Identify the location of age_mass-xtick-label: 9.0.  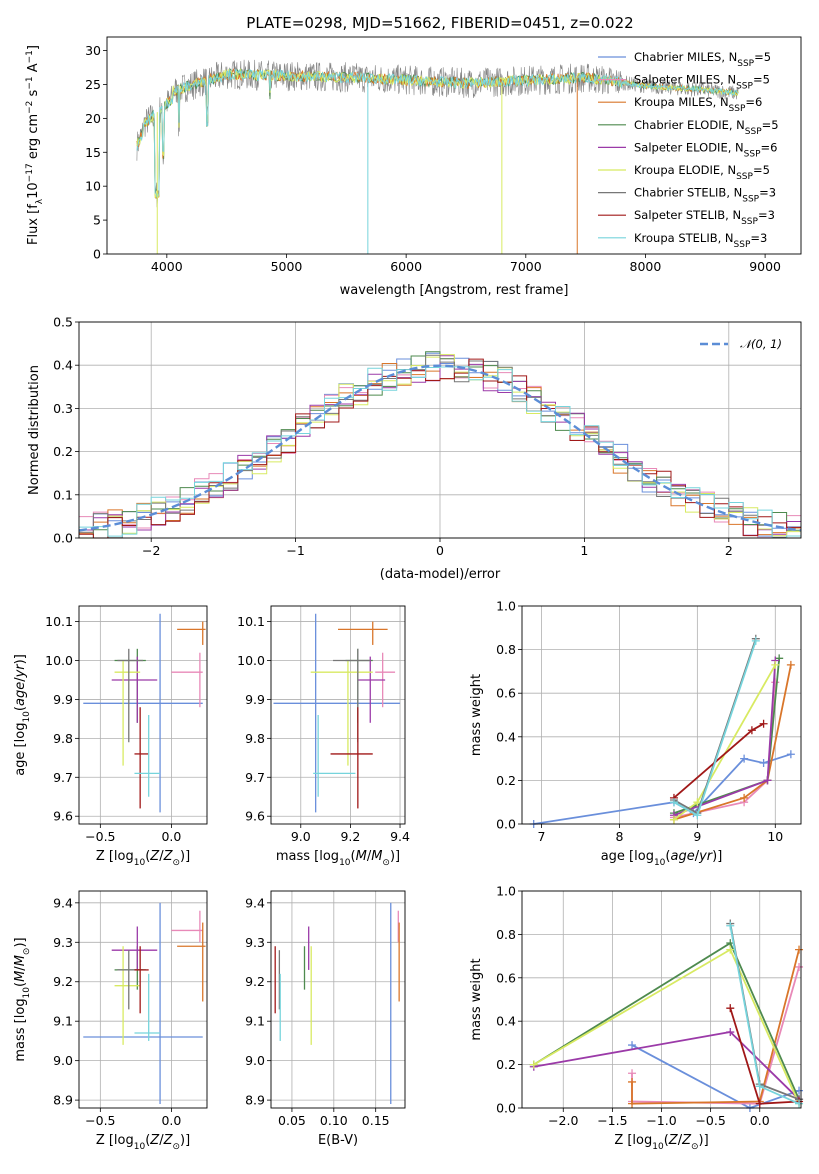
(301, 836).